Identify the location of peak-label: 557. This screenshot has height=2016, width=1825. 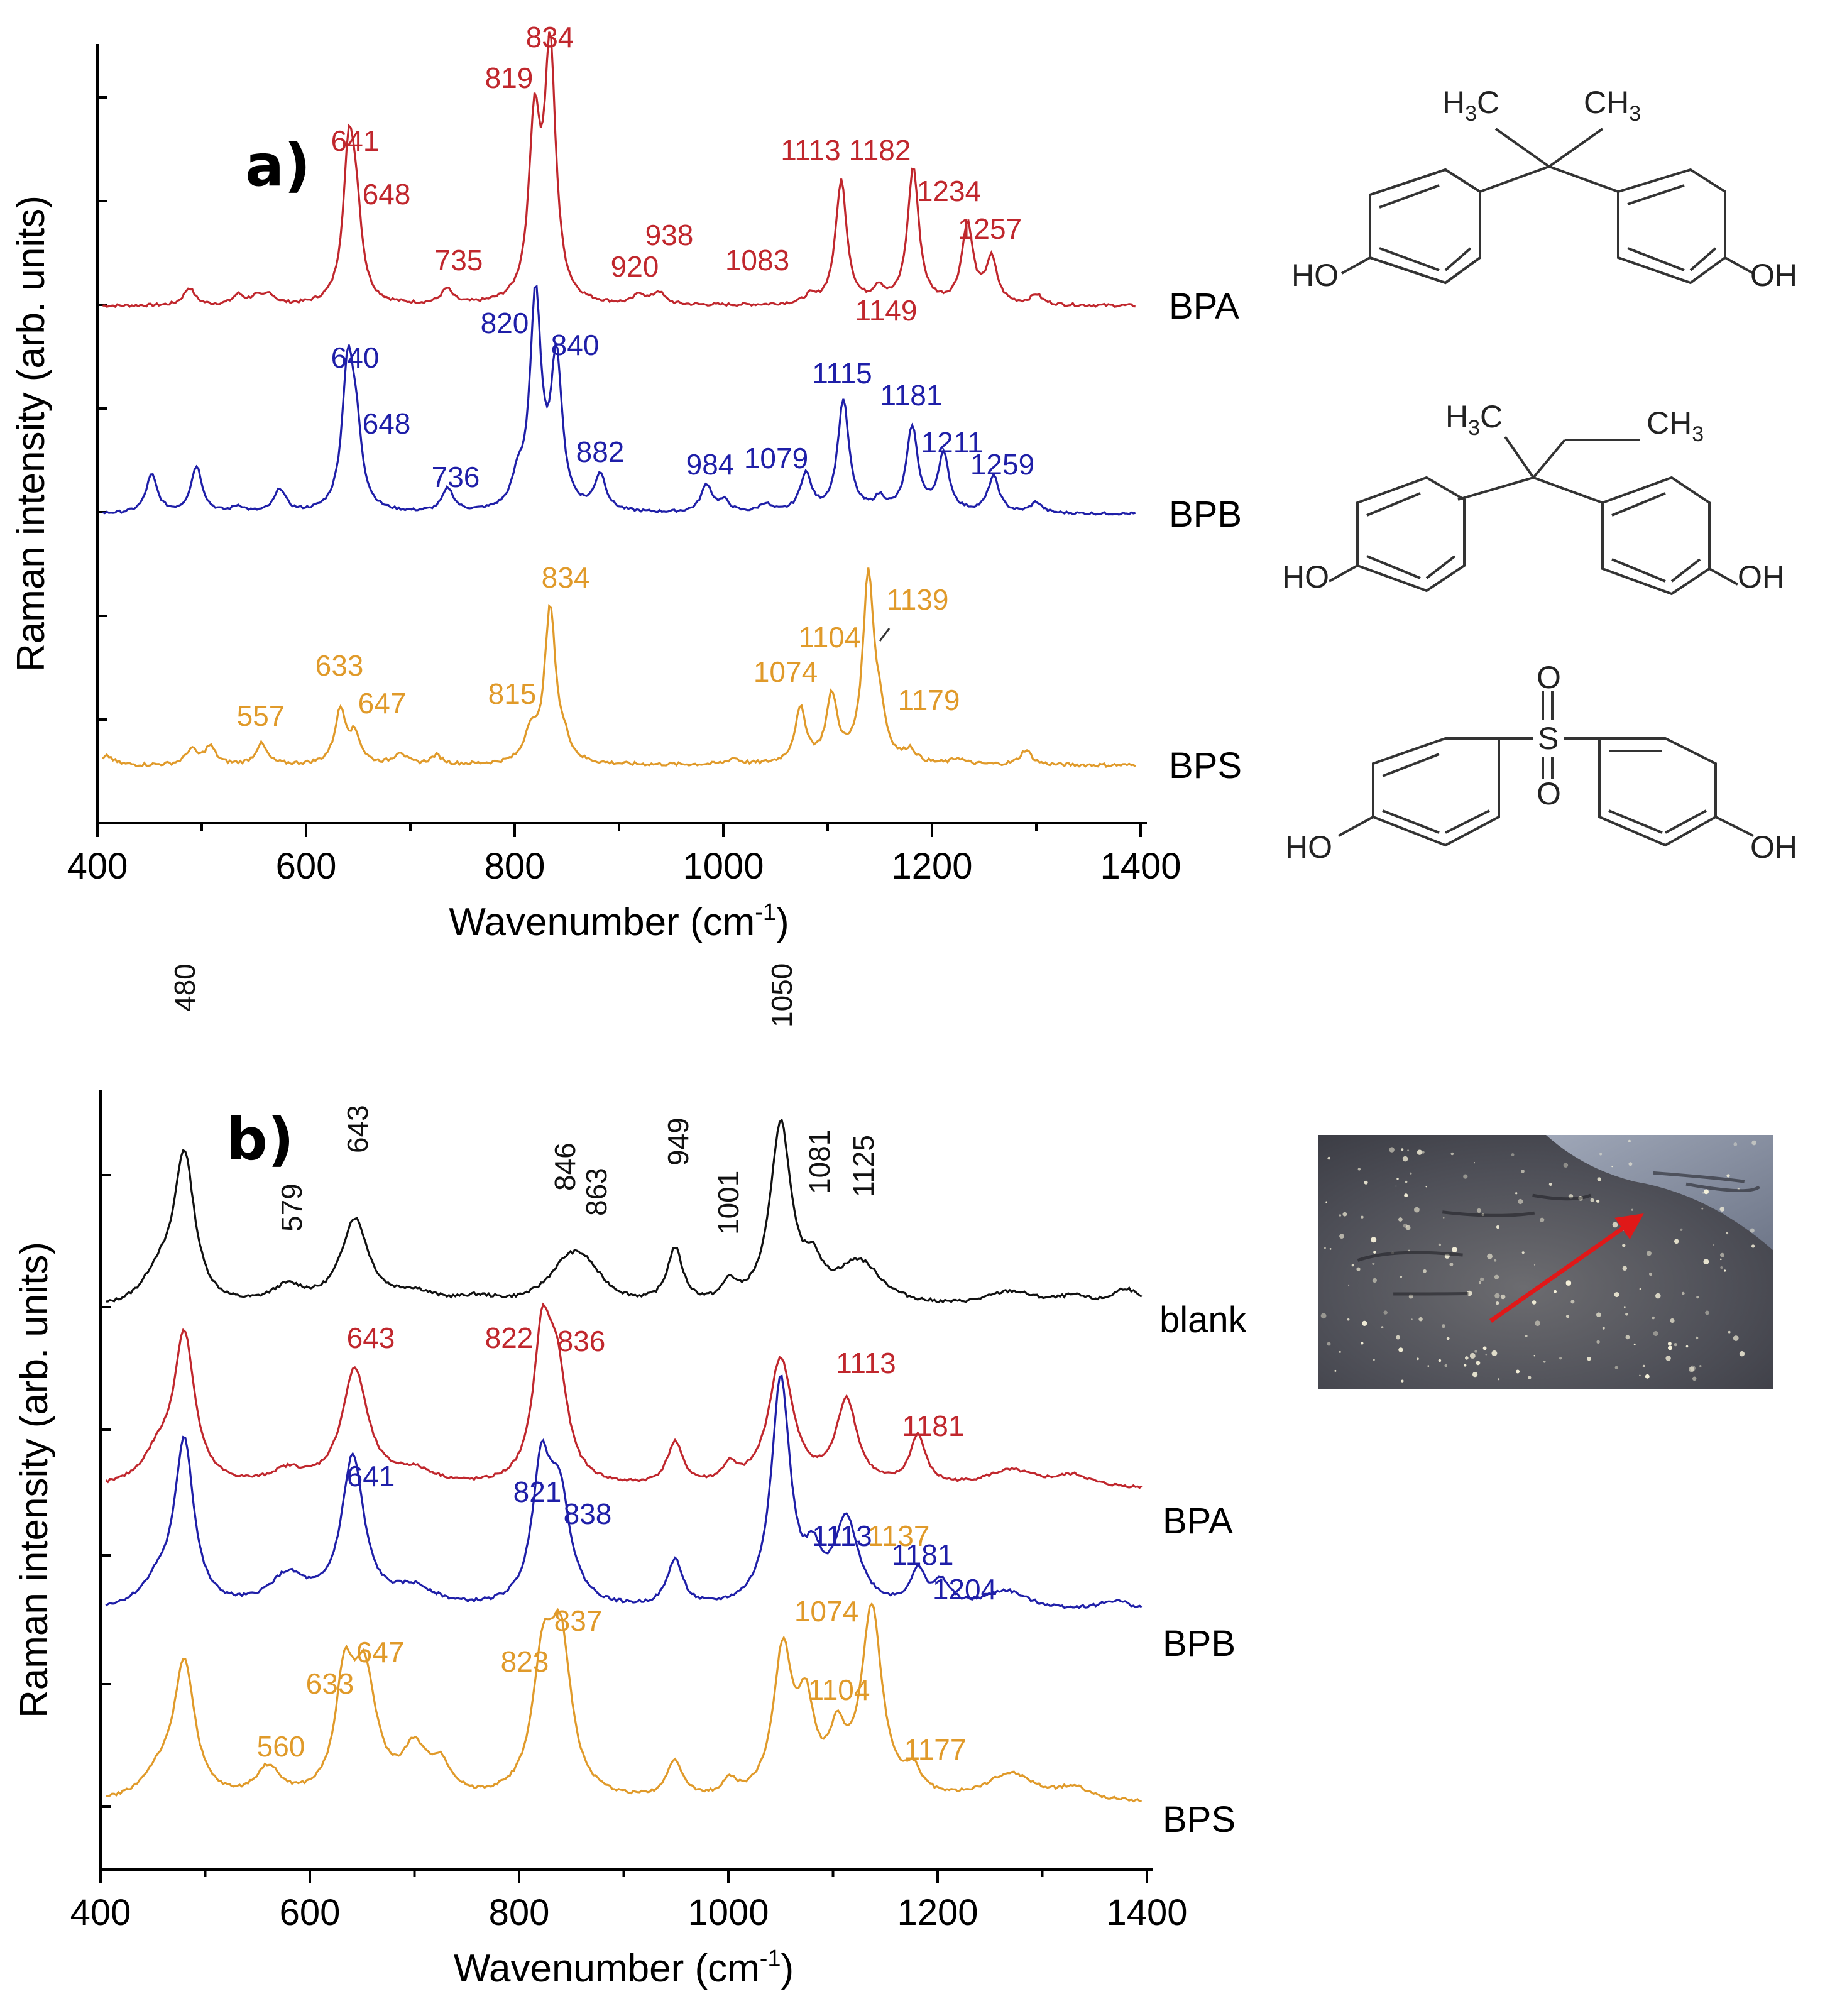
(261, 715).